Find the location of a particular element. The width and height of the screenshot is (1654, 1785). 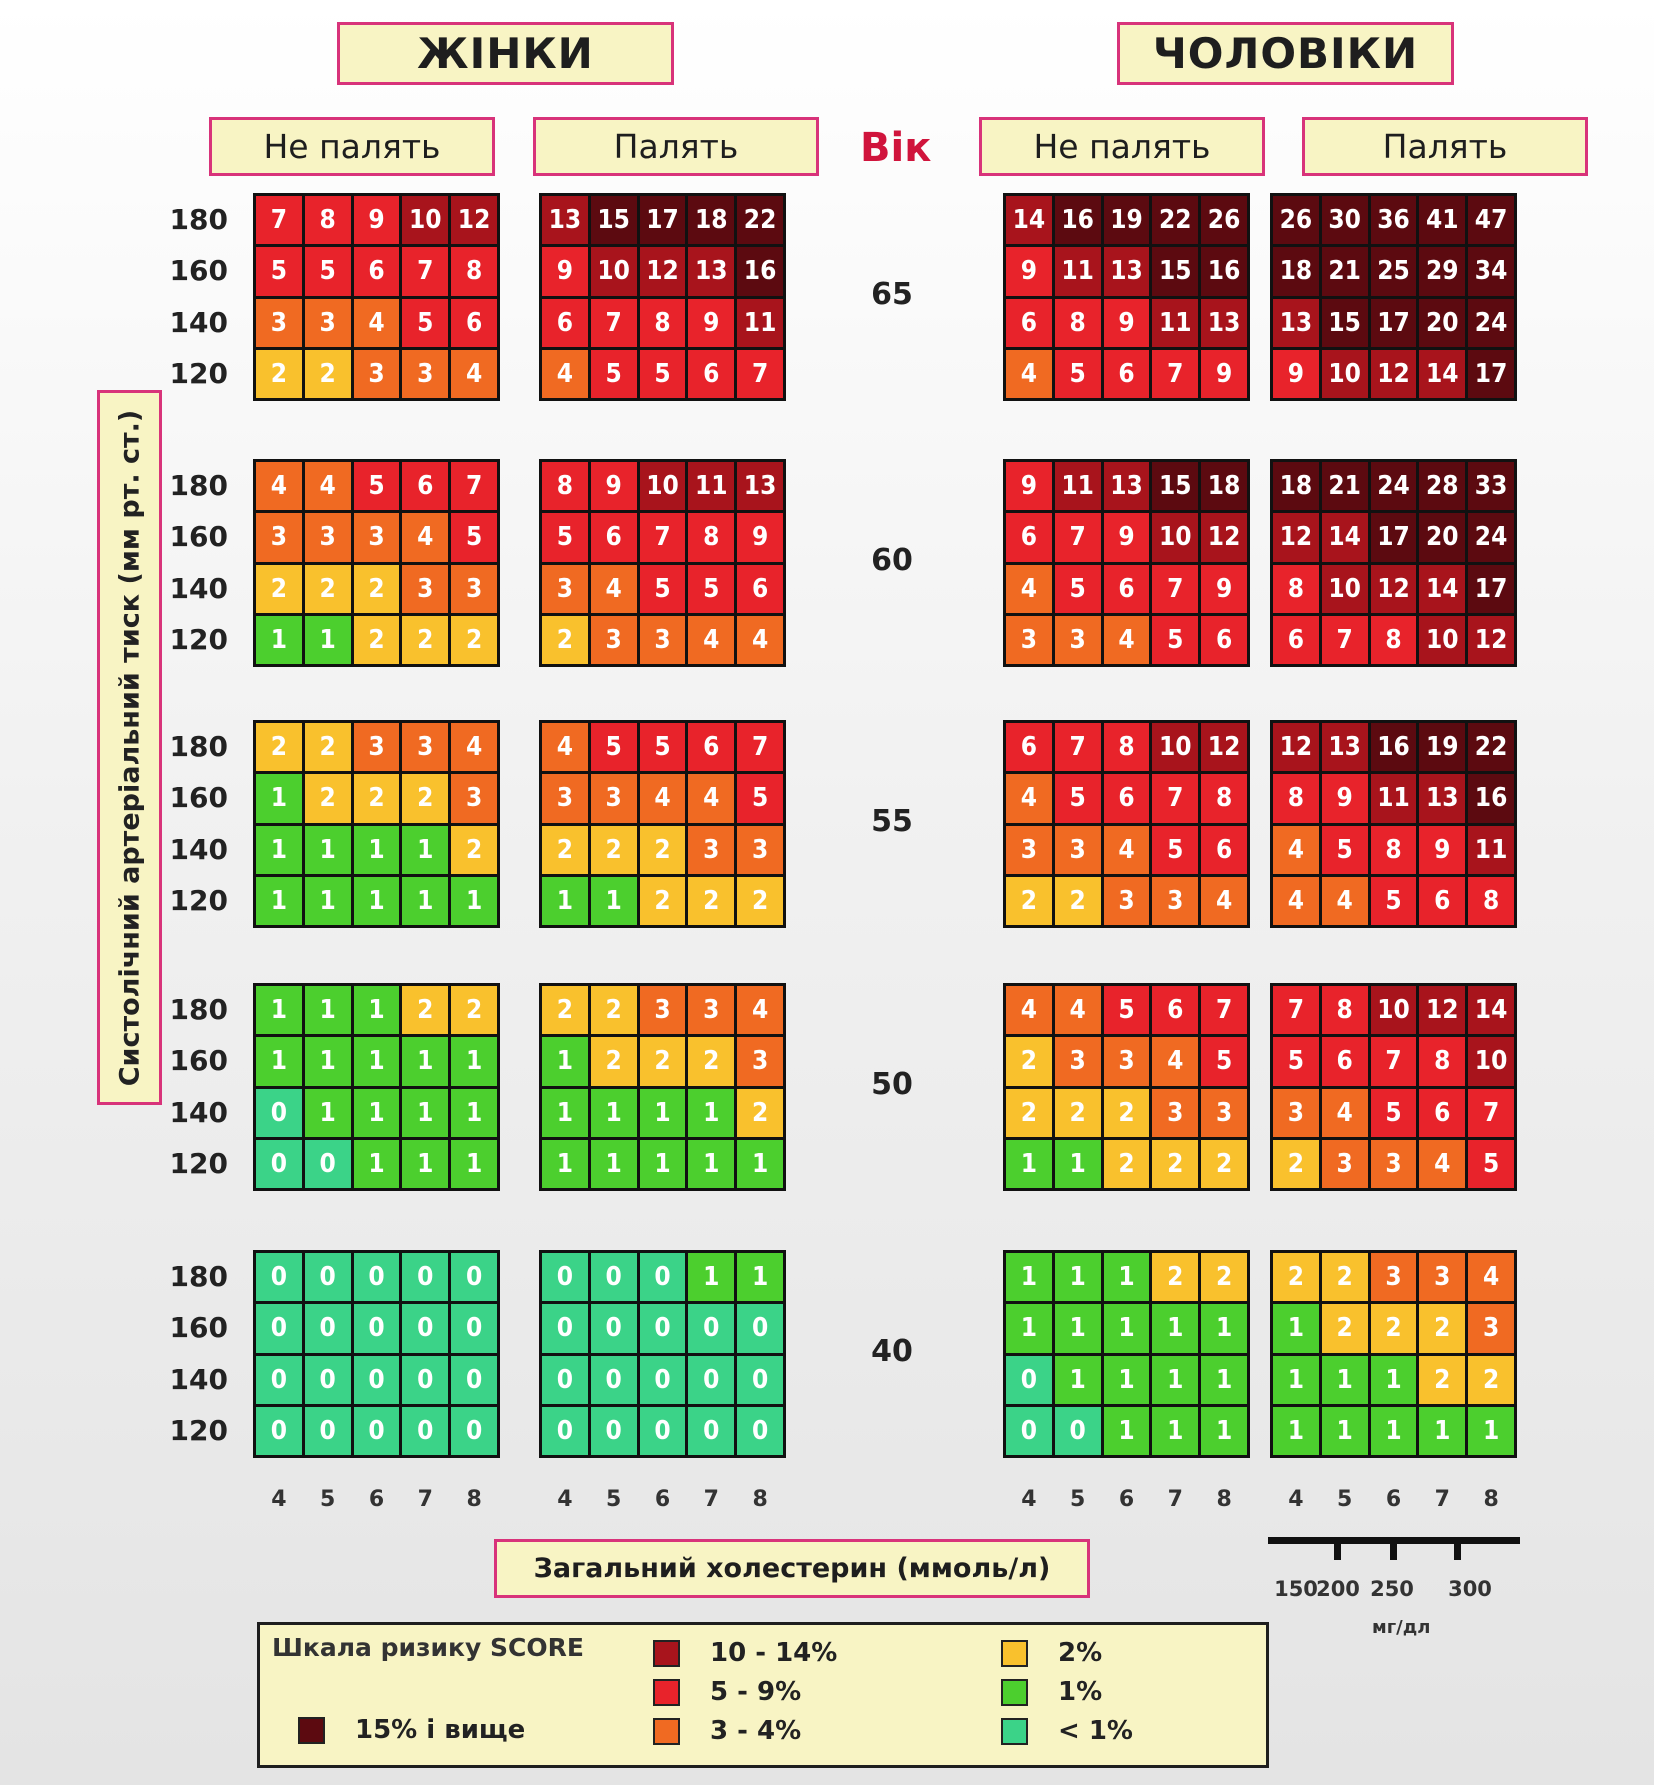

risk-cell: 22 is located at coordinates (1491, 747).